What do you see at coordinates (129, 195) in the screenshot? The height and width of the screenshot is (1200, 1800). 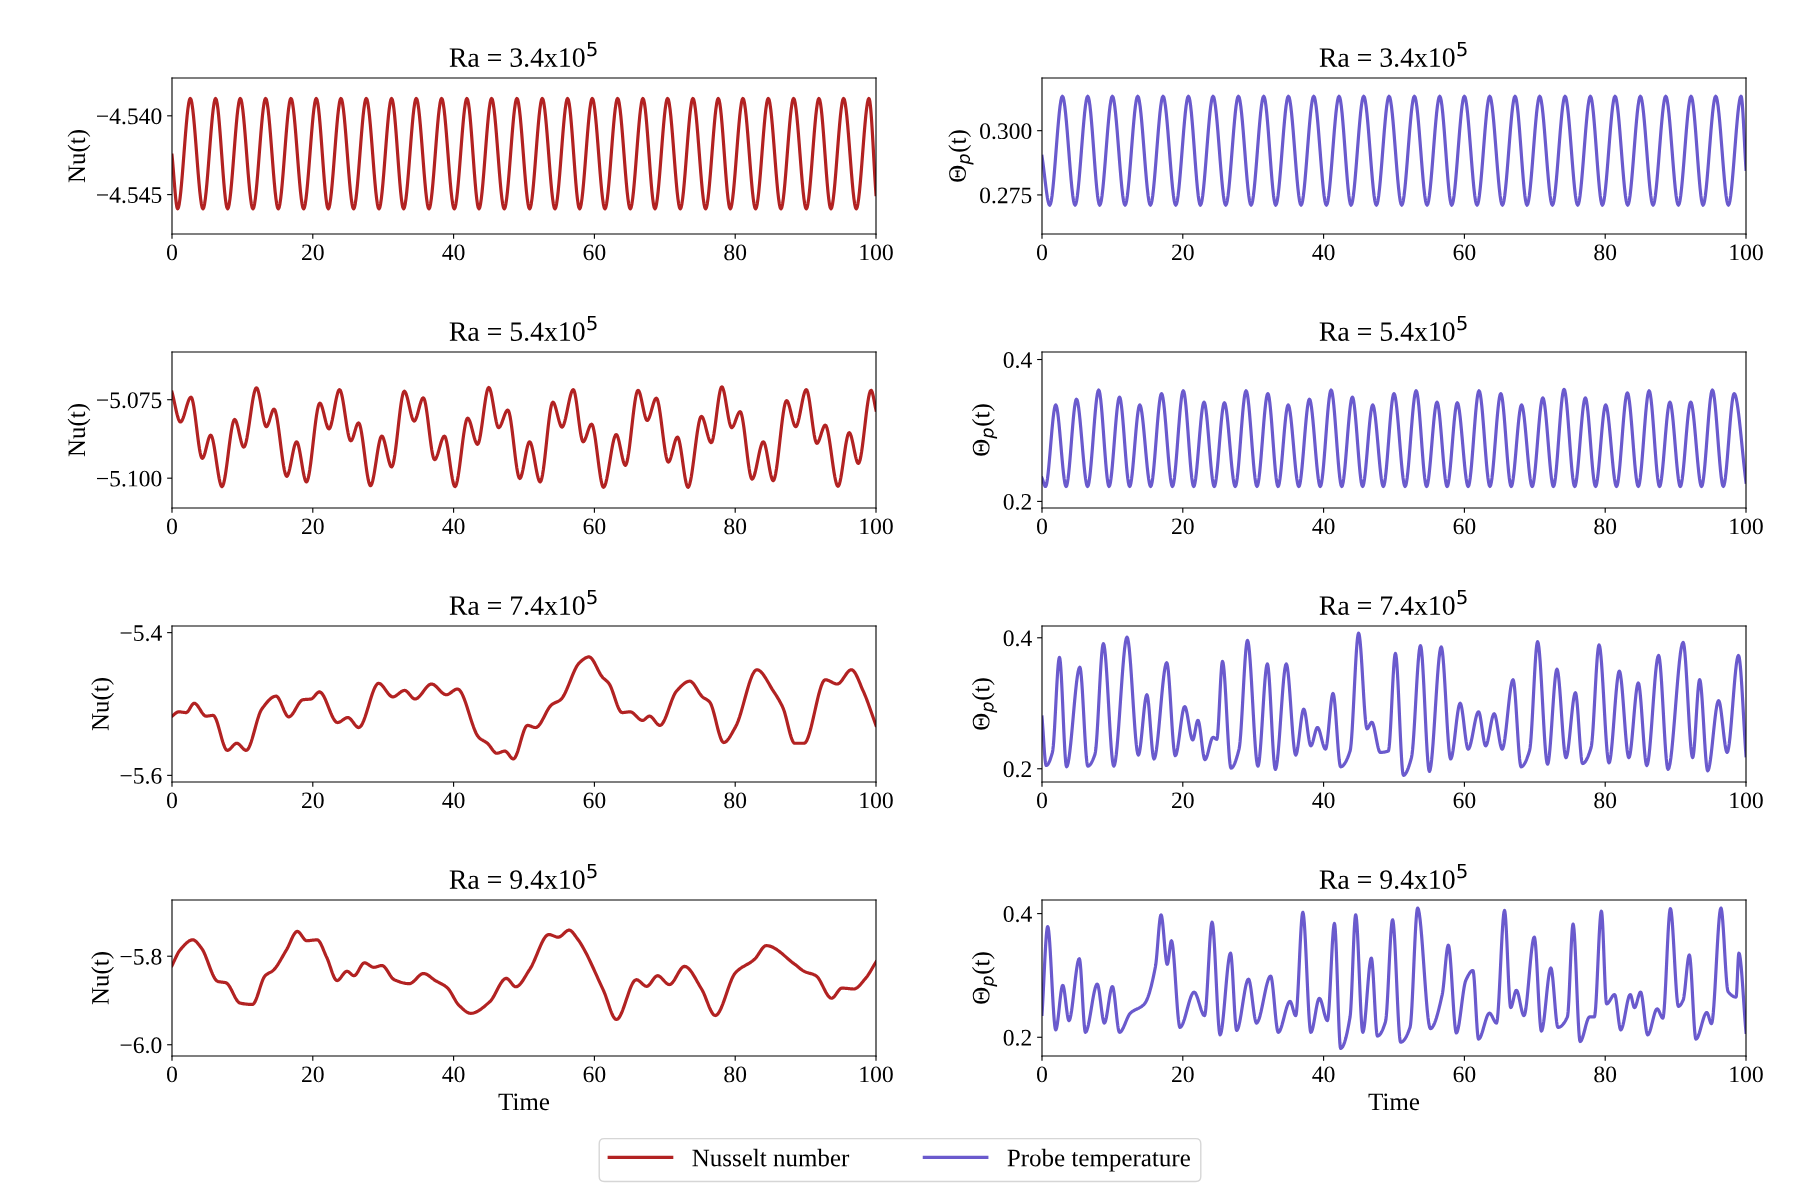 I see `y-tick-label: −4.545` at bounding box center [129, 195].